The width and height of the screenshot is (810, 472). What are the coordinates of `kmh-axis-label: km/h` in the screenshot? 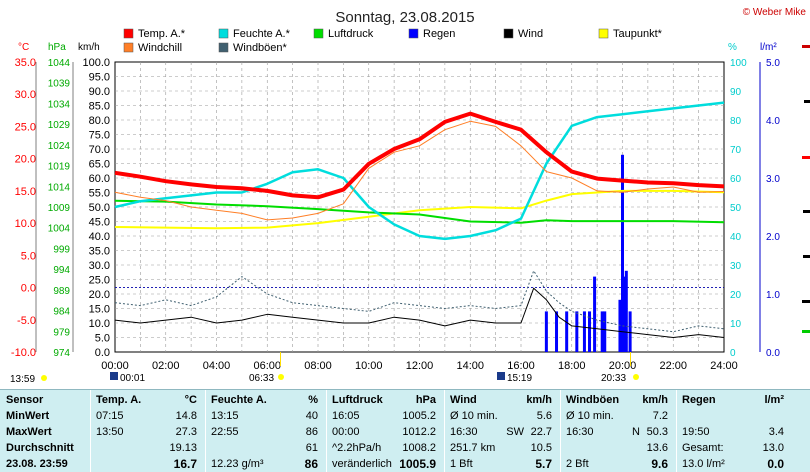 It's located at (89, 47).